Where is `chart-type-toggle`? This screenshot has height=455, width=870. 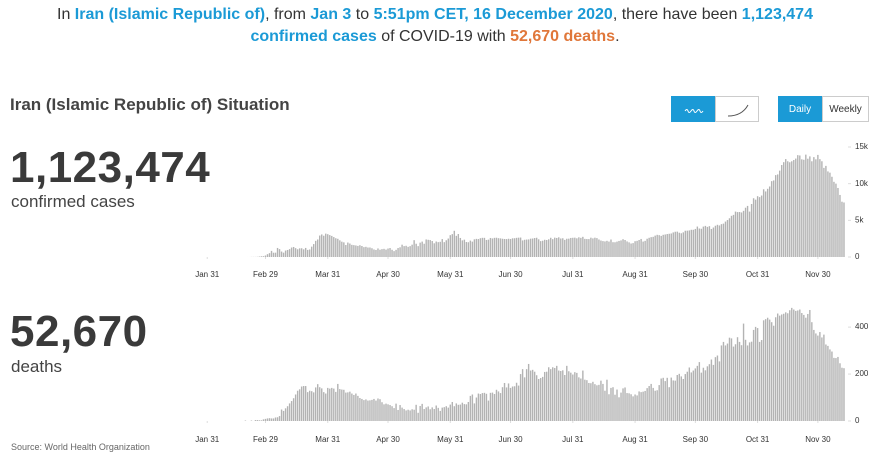
chart-type-toggle is located at coordinates (715, 109).